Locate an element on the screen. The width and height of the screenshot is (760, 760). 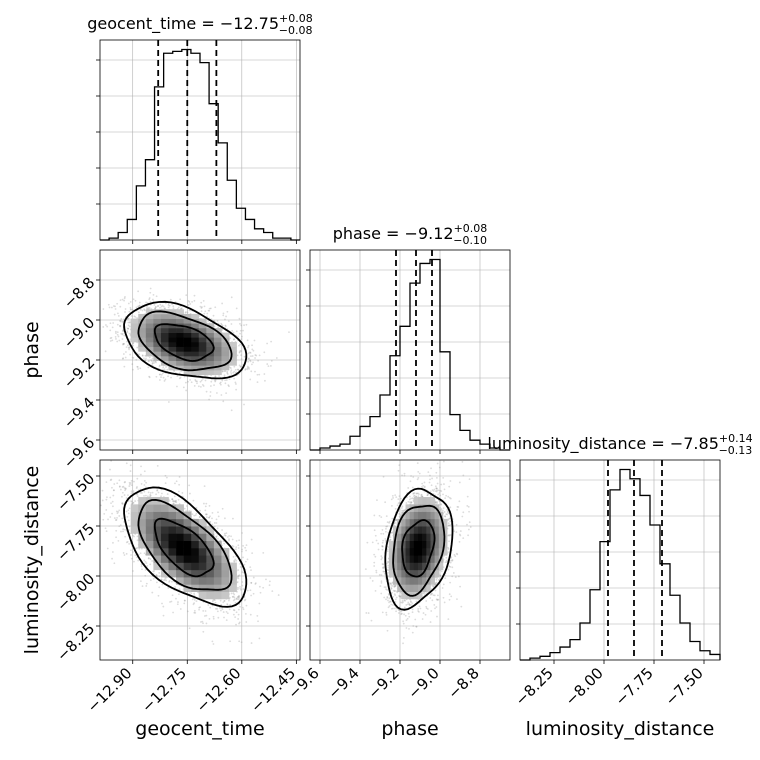
density-contour is located at coordinates (185, 340).